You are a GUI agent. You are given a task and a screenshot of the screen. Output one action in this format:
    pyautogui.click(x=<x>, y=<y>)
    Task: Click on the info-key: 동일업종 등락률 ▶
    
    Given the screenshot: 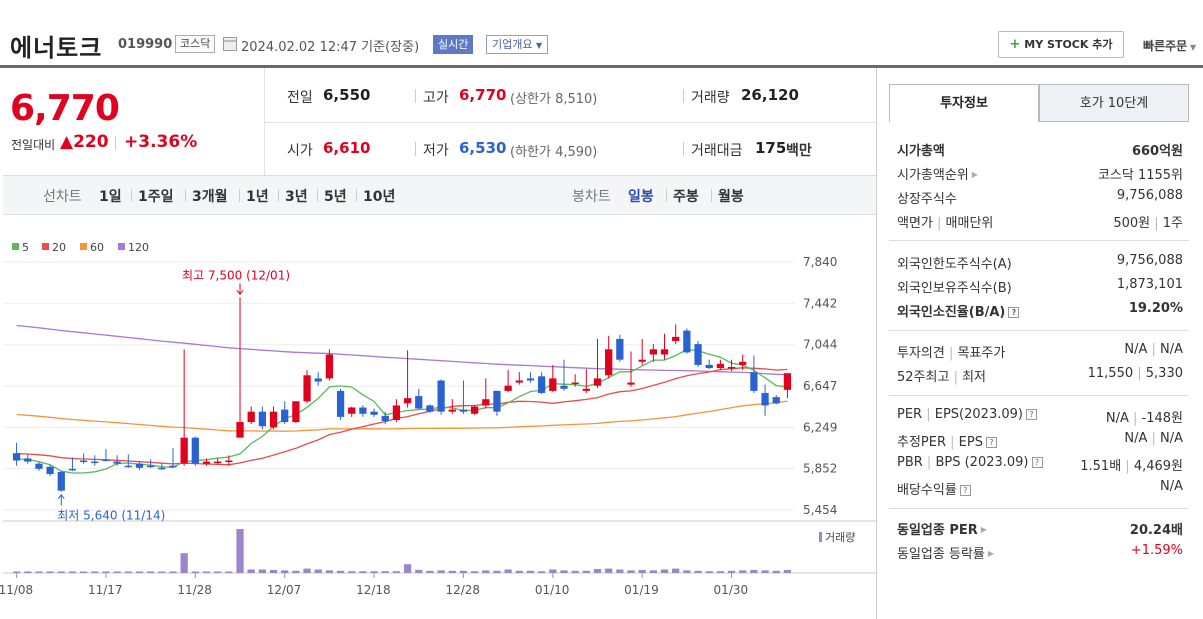 What is the action you would take?
    pyautogui.click(x=945, y=552)
    